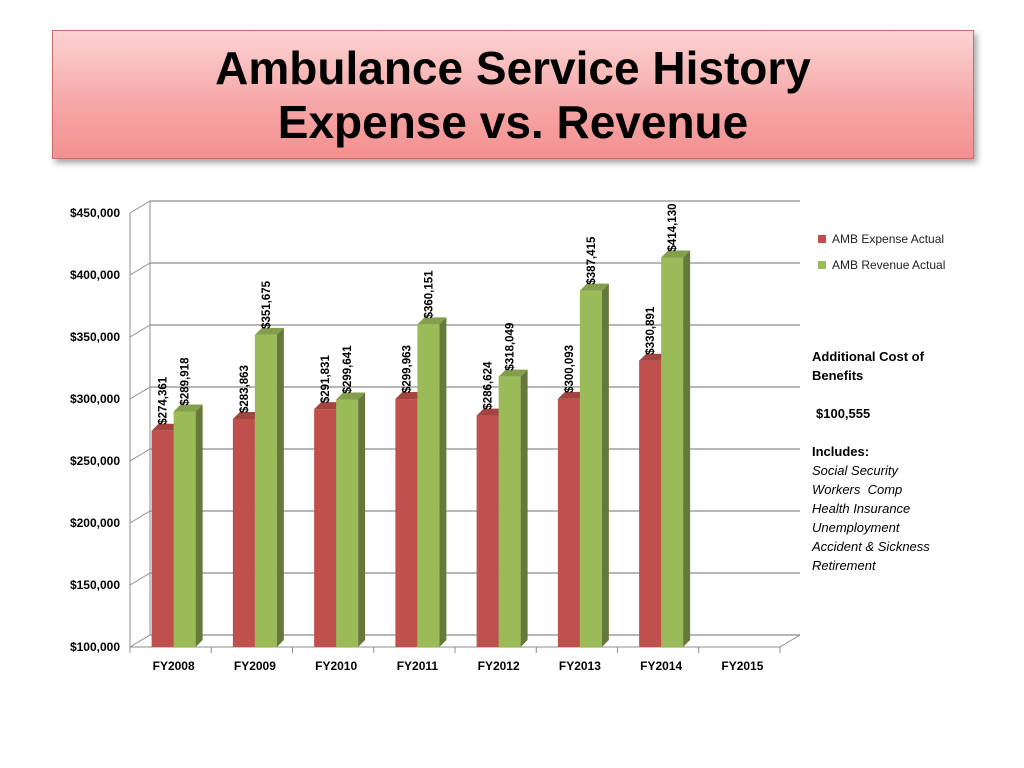 Image resolution: width=1024 pixels, height=768 pixels. I want to click on notes-item: Unemployment, so click(856, 527).